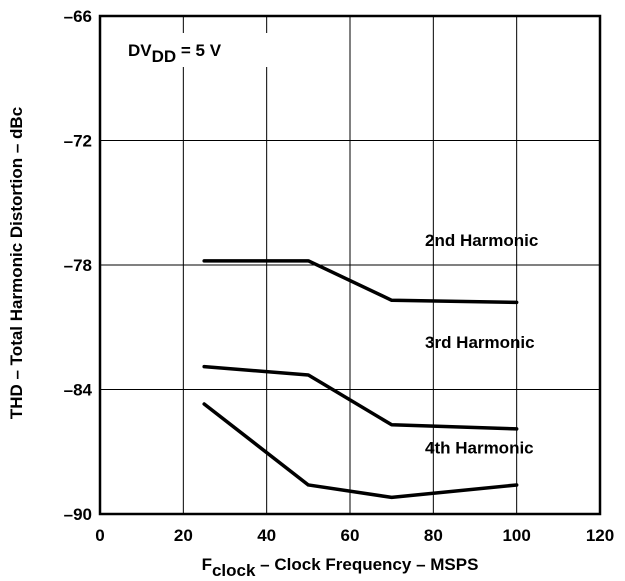  I want to click on series-label: 4th Harmonic, so click(479, 448).